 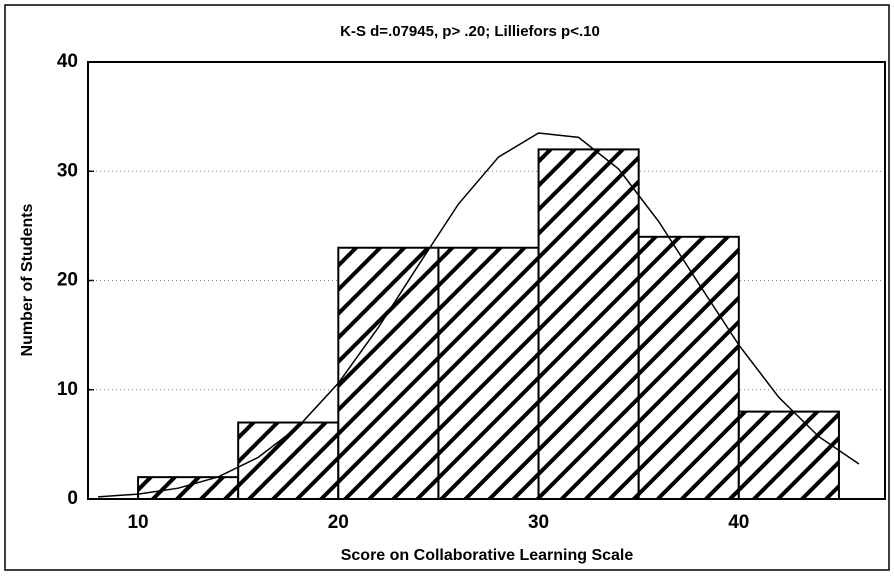 I want to click on y-tick-label: 40, so click(x=67, y=61).